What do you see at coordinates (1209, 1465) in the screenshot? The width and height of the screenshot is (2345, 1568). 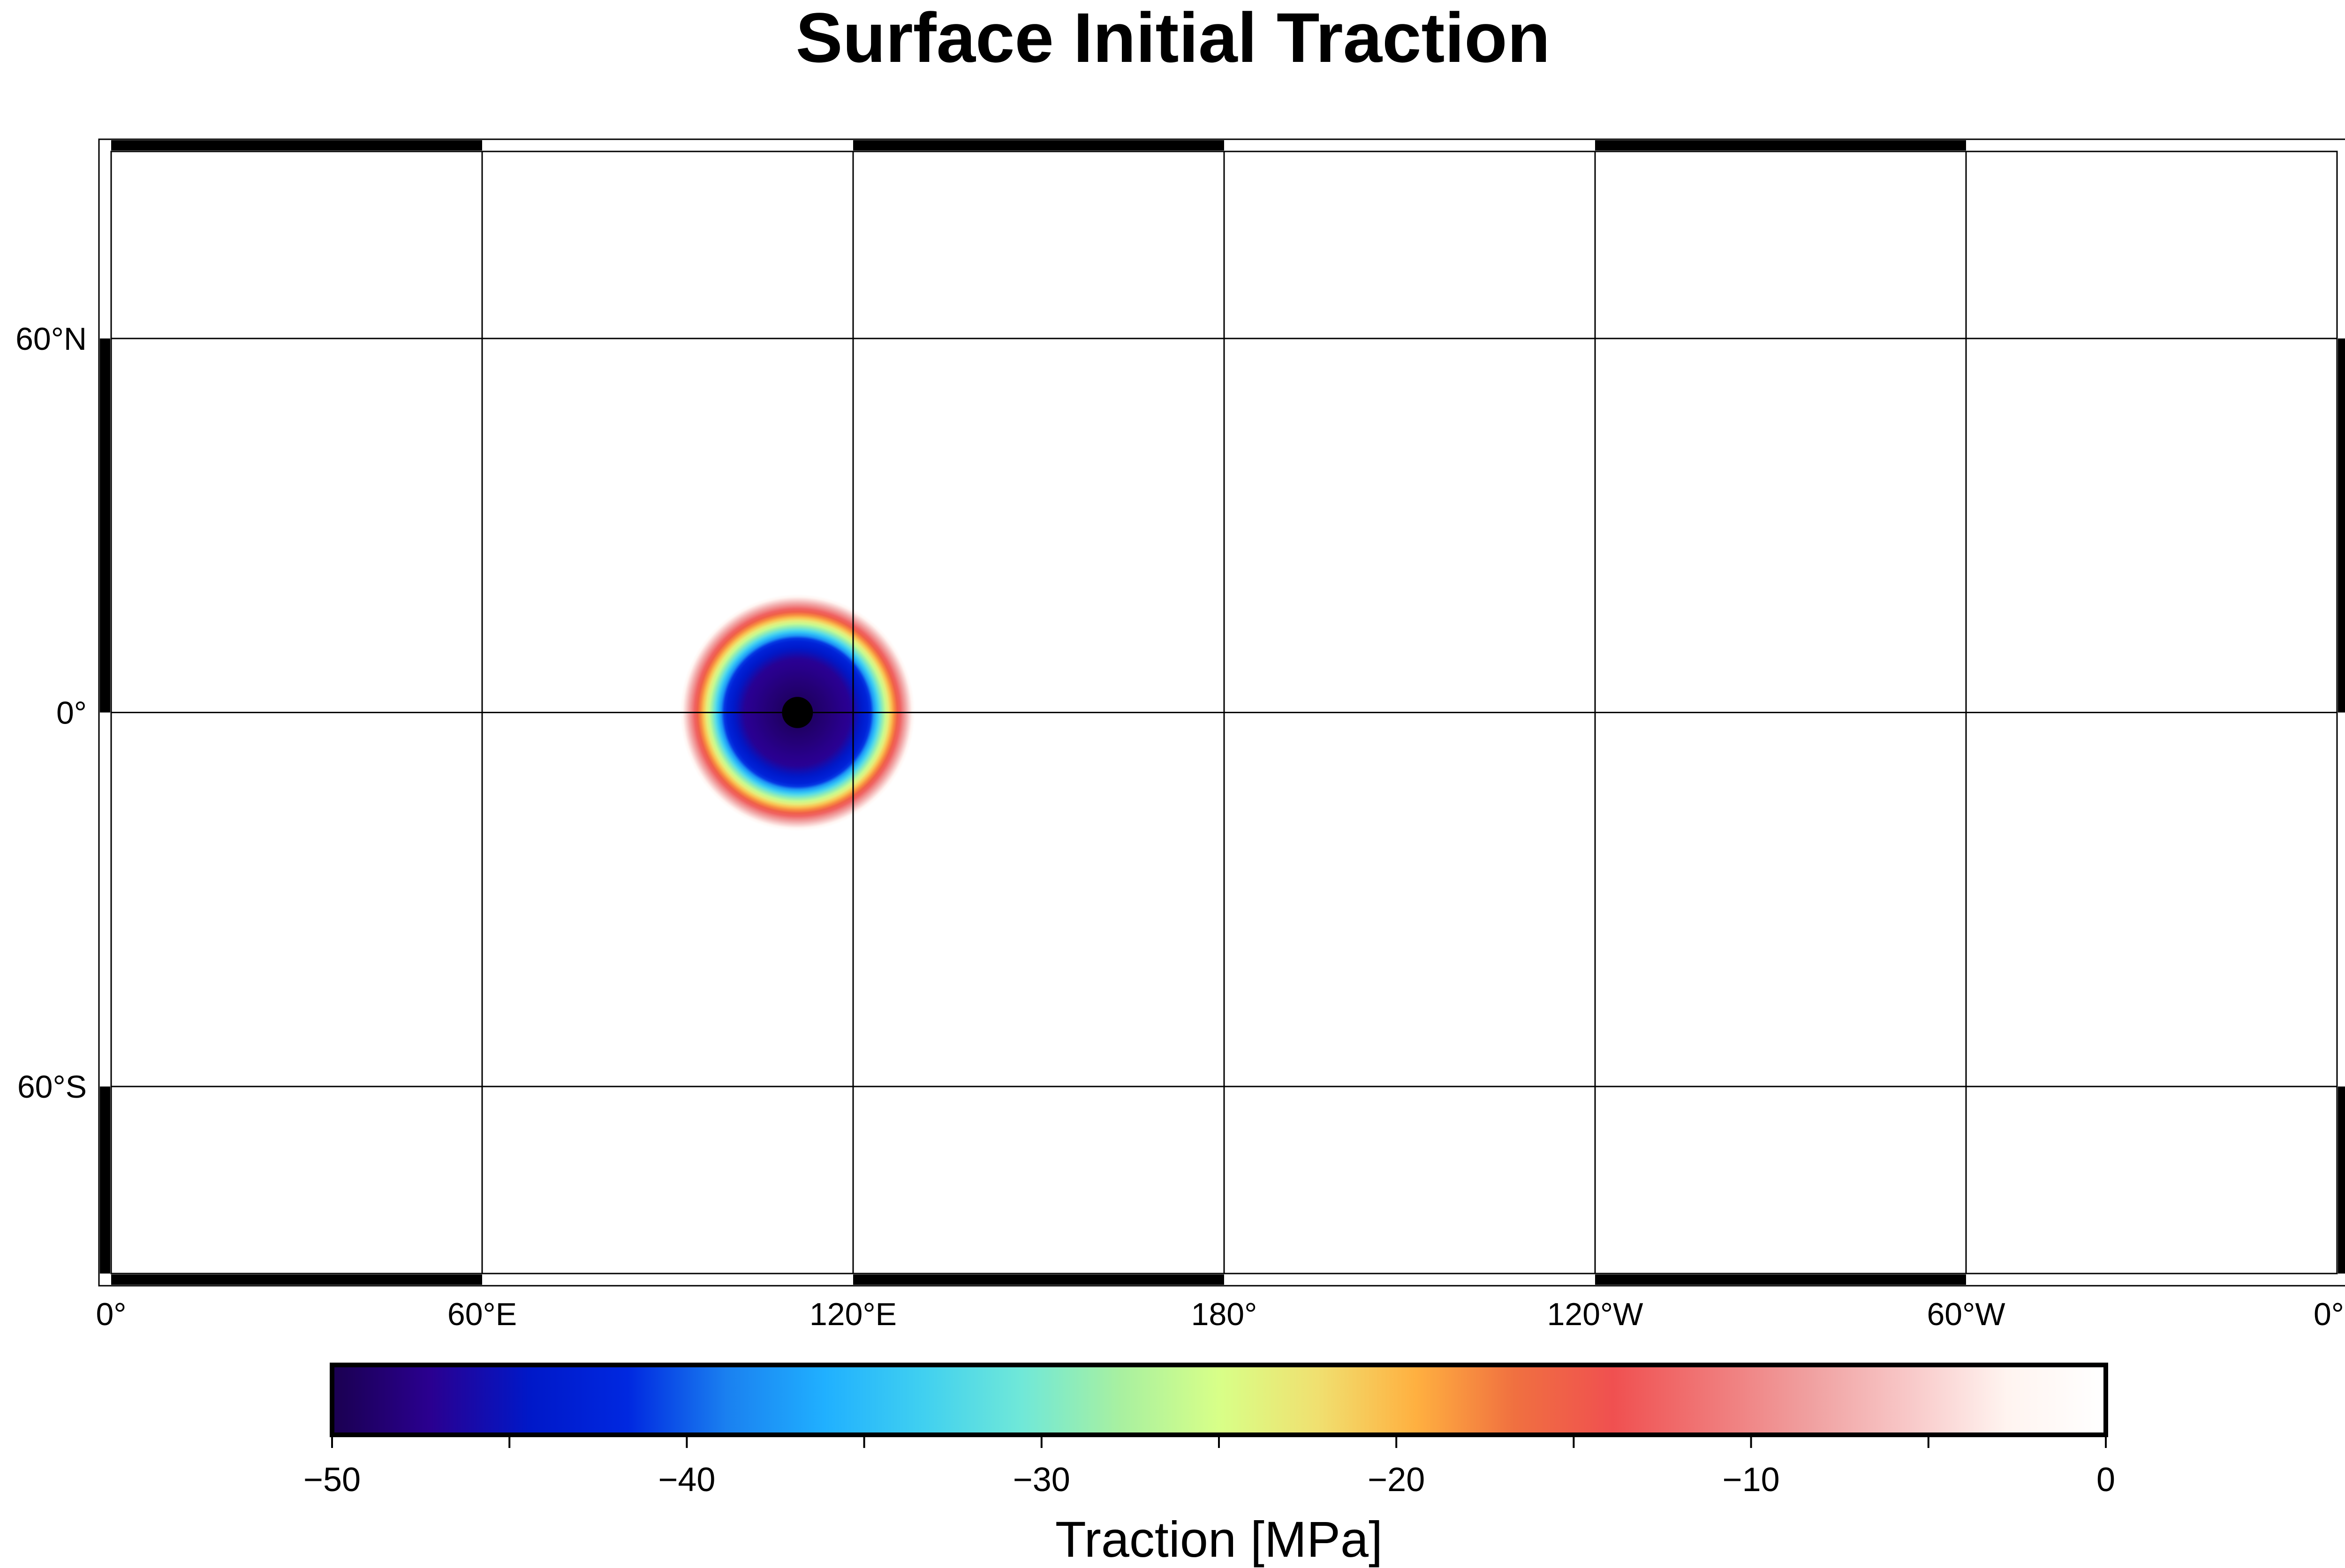 I see `colorbar: −50 −40 −30 −20 −10 0 Traction [MPa]` at bounding box center [1209, 1465].